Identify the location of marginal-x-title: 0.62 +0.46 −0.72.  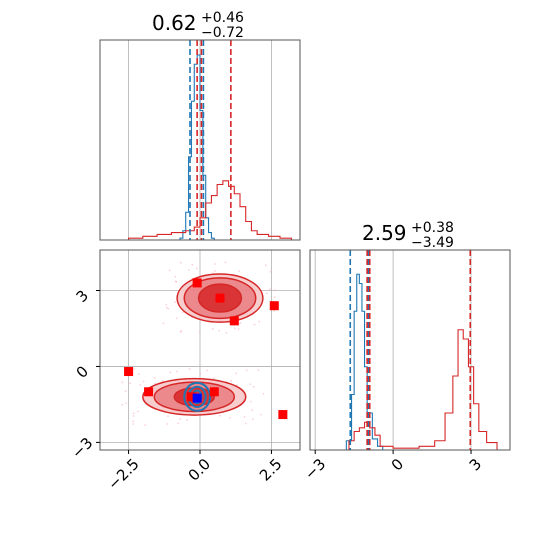
(198, 25).